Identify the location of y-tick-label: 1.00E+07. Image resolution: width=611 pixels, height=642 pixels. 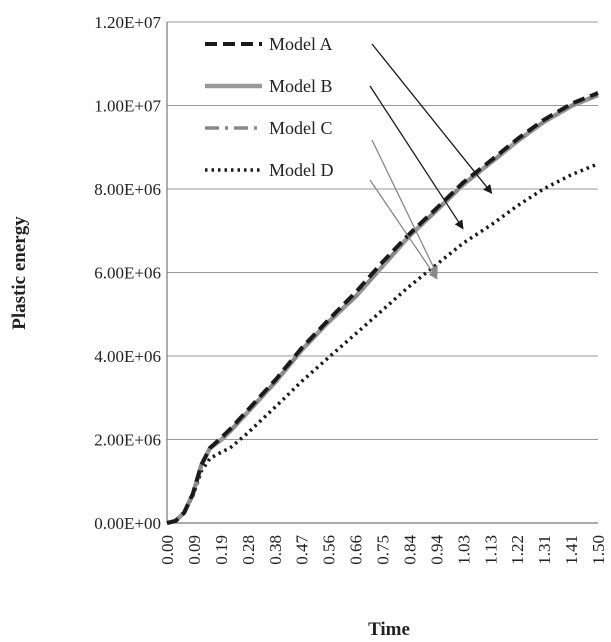
(127, 106).